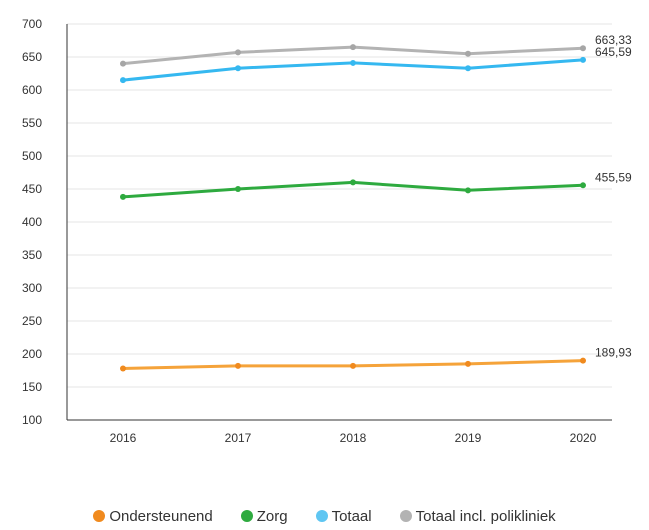 The height and width of the screenshot is (530, 649). What do you see at coordinates (351, 516) in the screenshot?
I see `legend-label: Totaal` at bounding box center [351, 516].